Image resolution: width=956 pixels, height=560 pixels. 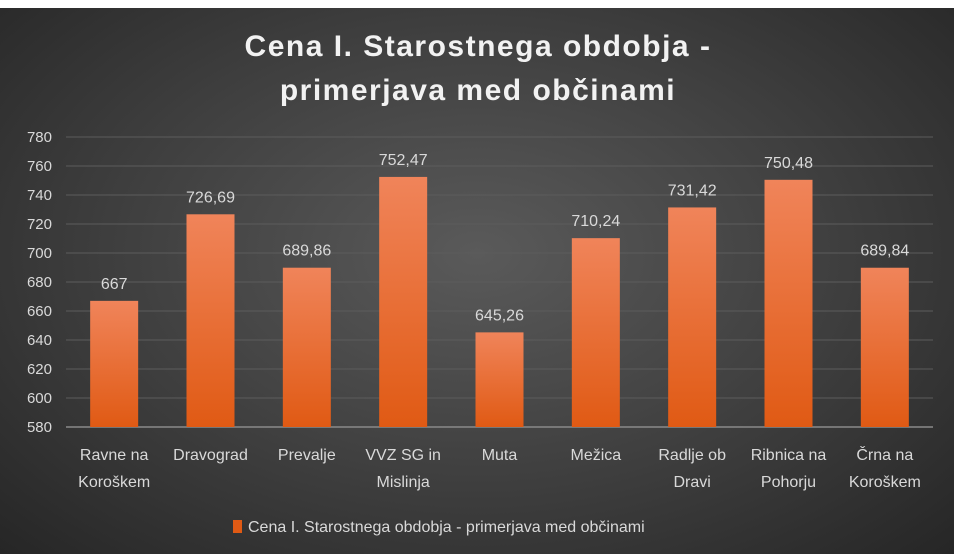 I want to click on data-label: 731,42, so click(x=692, y=190).